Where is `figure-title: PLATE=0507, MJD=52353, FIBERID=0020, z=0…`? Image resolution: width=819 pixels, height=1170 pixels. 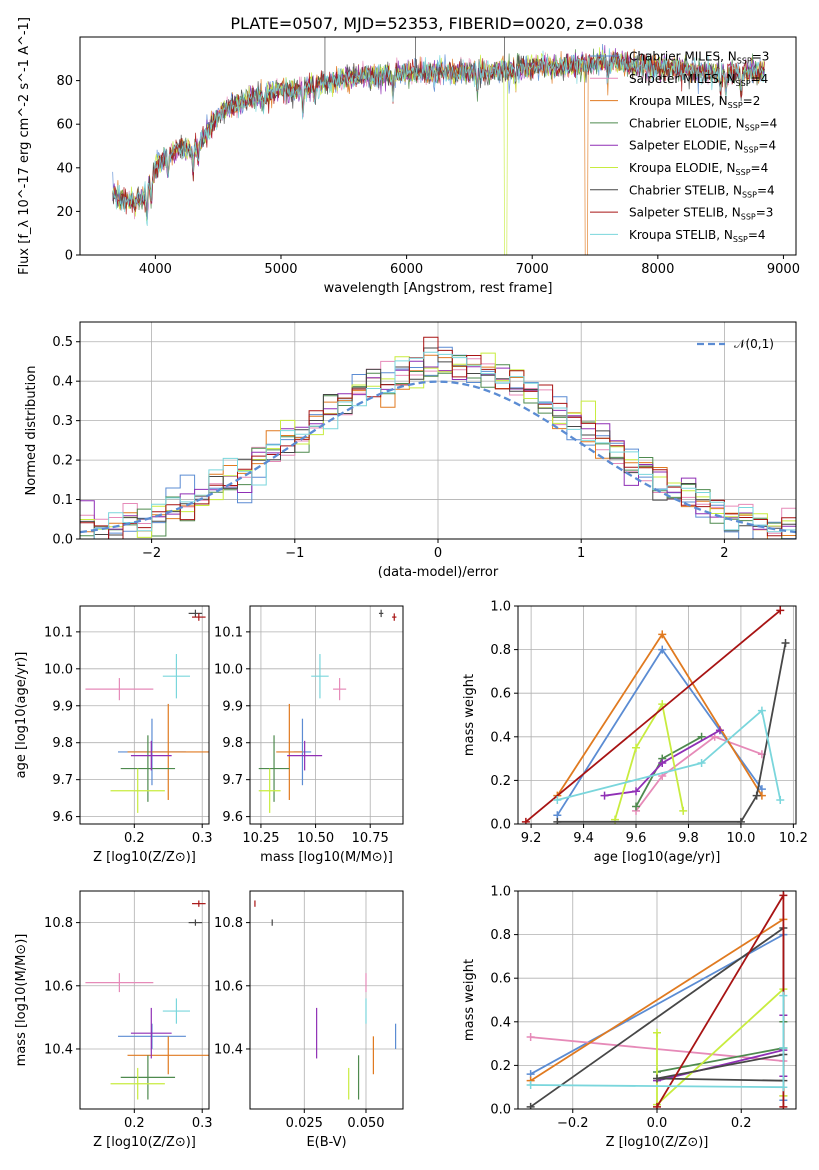 figure-title: PLATE=0507, MJD=52353, FIBERID=0020, z=0… is located at coordinates (436, 23).